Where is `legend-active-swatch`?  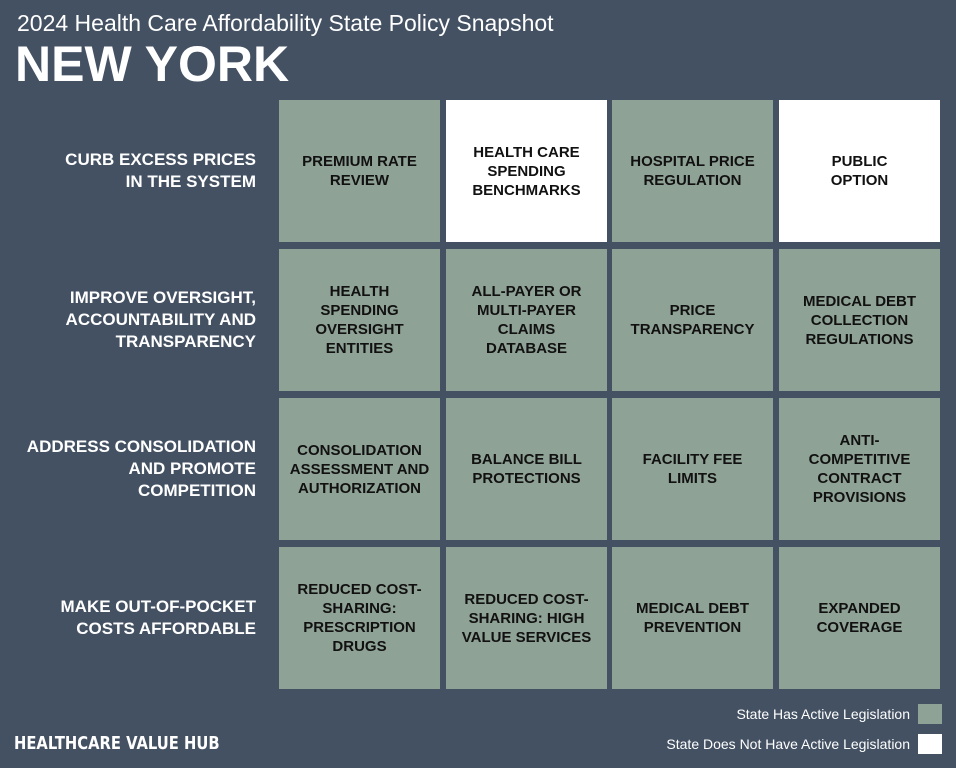 legend-active-swatch is located at coordinates (930, 714).